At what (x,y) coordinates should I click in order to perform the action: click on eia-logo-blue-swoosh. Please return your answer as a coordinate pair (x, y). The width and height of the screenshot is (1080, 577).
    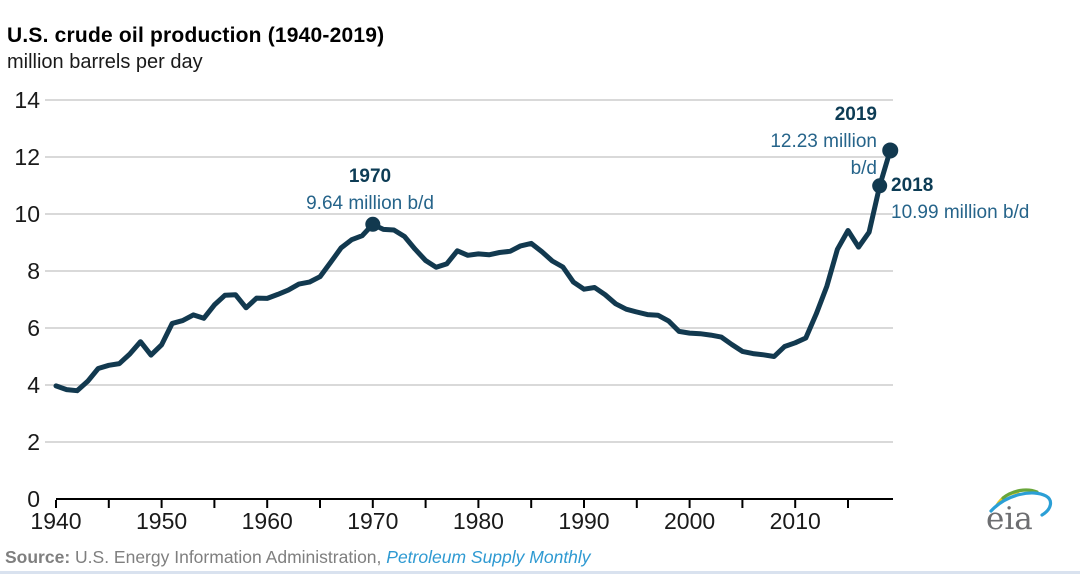
    Looking at the image, I should click on (1021, 504).